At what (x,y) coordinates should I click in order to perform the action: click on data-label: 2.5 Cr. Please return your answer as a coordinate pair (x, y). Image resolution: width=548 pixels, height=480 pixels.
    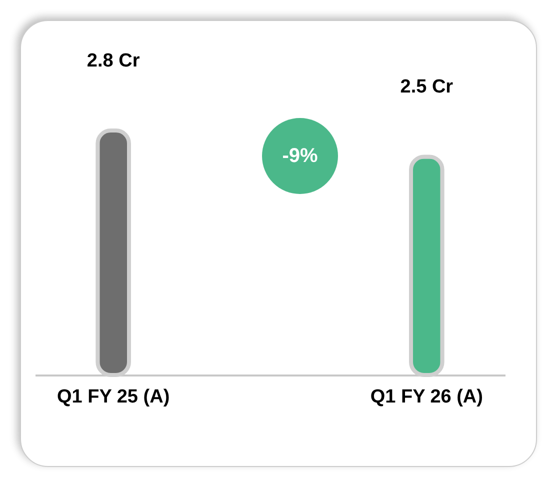
    Looking at the image, I should click on (427, 87).